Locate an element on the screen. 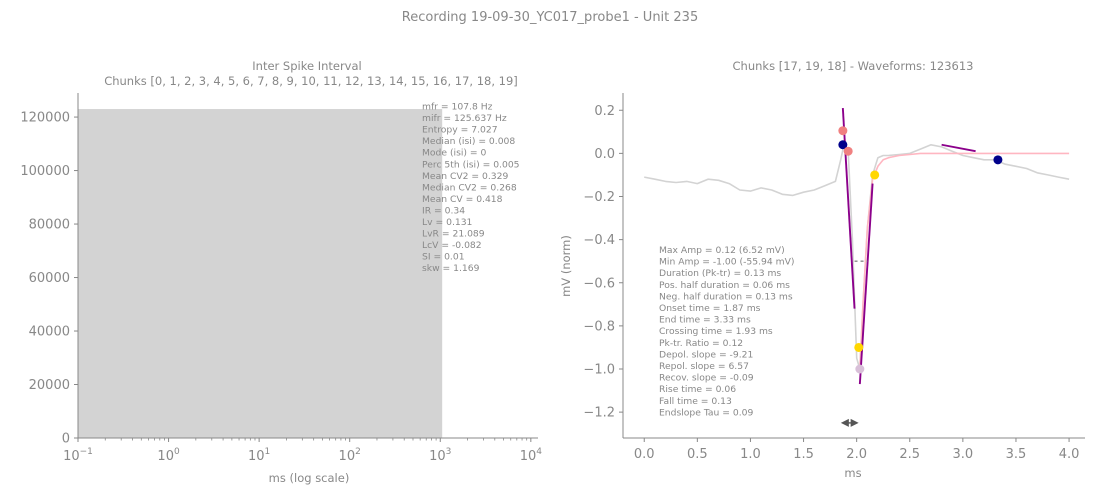 The image size is (1100, 500). waveform-y-tick-label: 0.0 is located at coordinates (604, 154).